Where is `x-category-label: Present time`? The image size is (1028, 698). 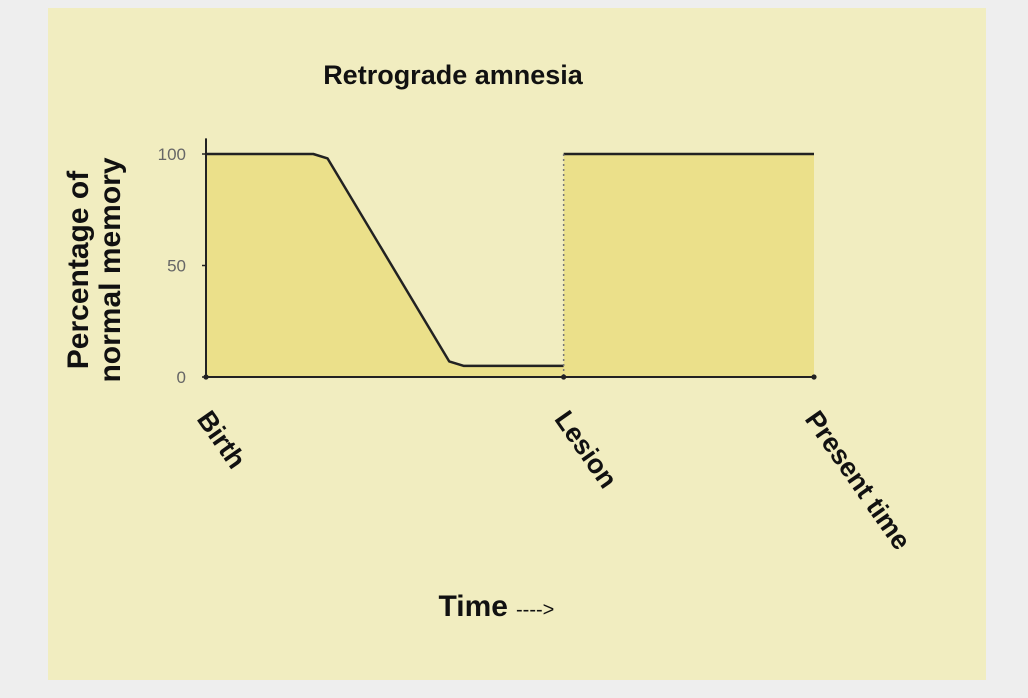
x-category-label: Present time is located at coordinates (858, 480).